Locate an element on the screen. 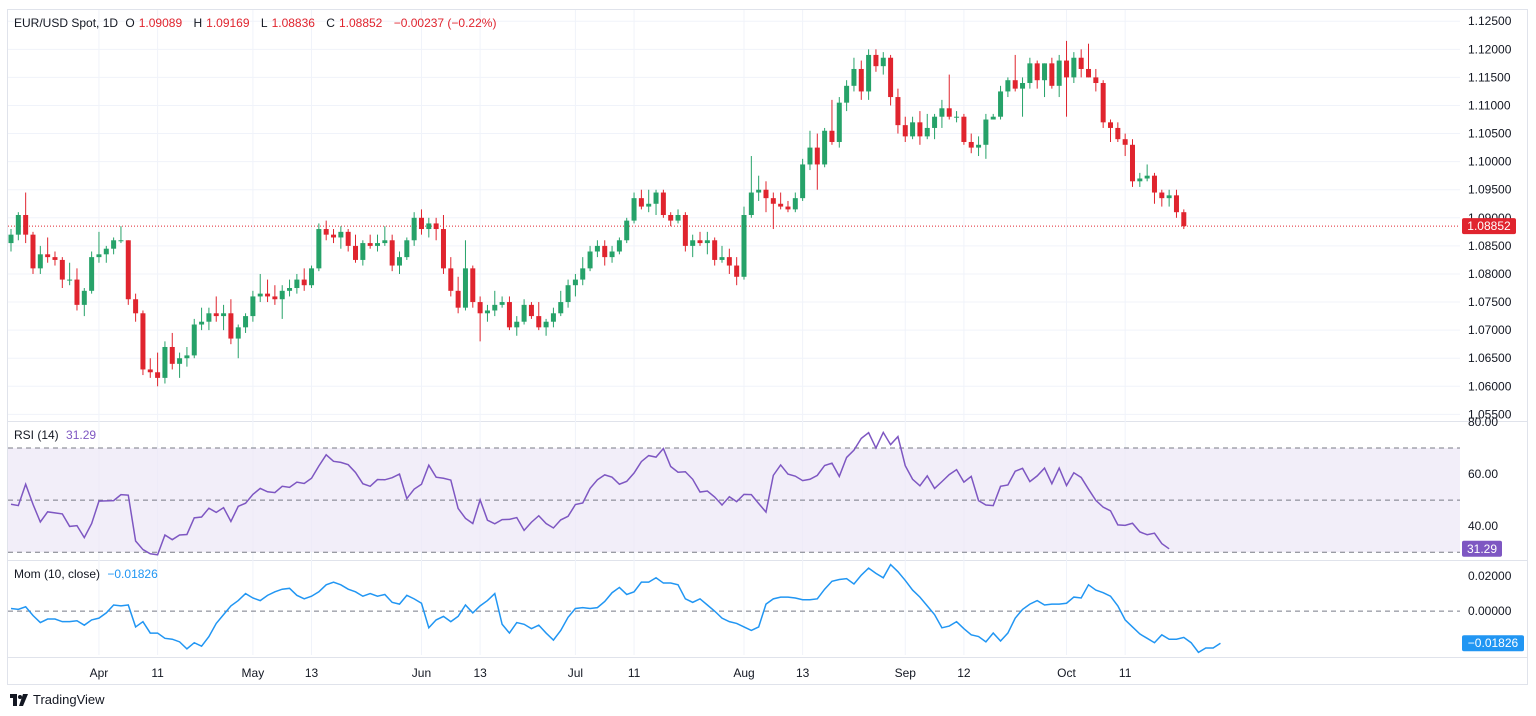  tradingview-branding: TradingView is located at coordinates (57, 699).